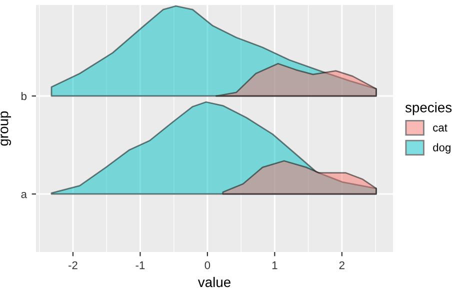 This screenshot has height=292, width=474. What do you see at coordinates (341, 265) in the screenshot?
I see `x-tick-label: 2` at bounding box center [341, 265].